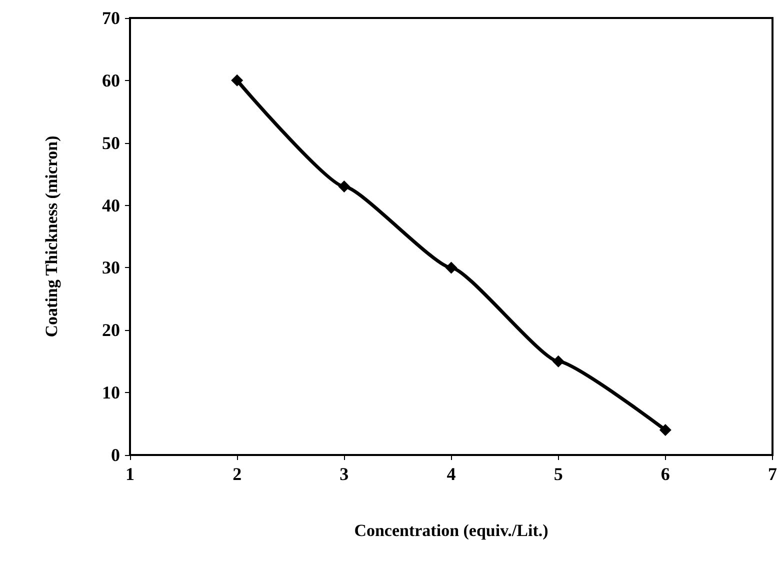 The image size is (780, 571). What do you see at coordinates (344, 474) in the screenshot?
I see `x-tick-label: 3` at bounding box center [344, 474].